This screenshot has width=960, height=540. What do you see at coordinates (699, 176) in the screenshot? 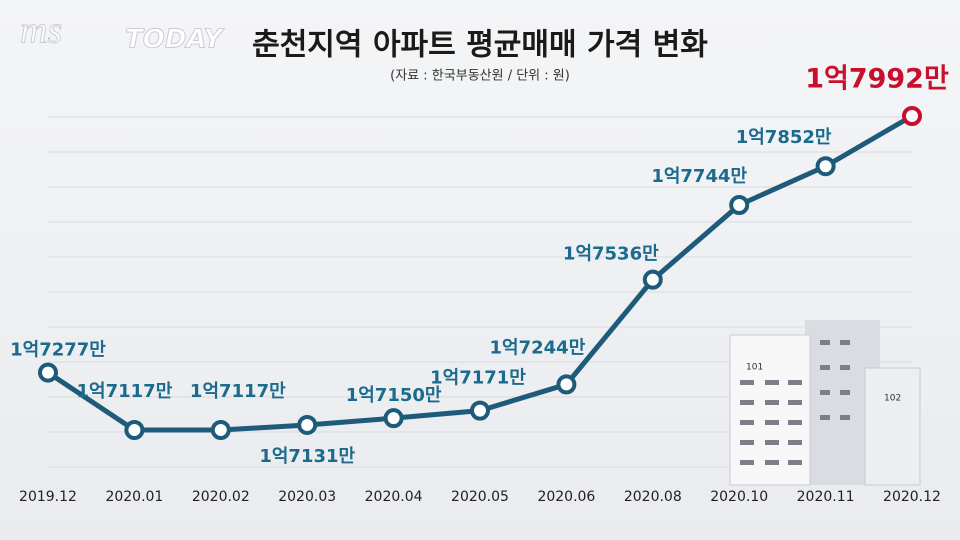
I see `value-label: 1억7744만` at bounding box center [699, 176].